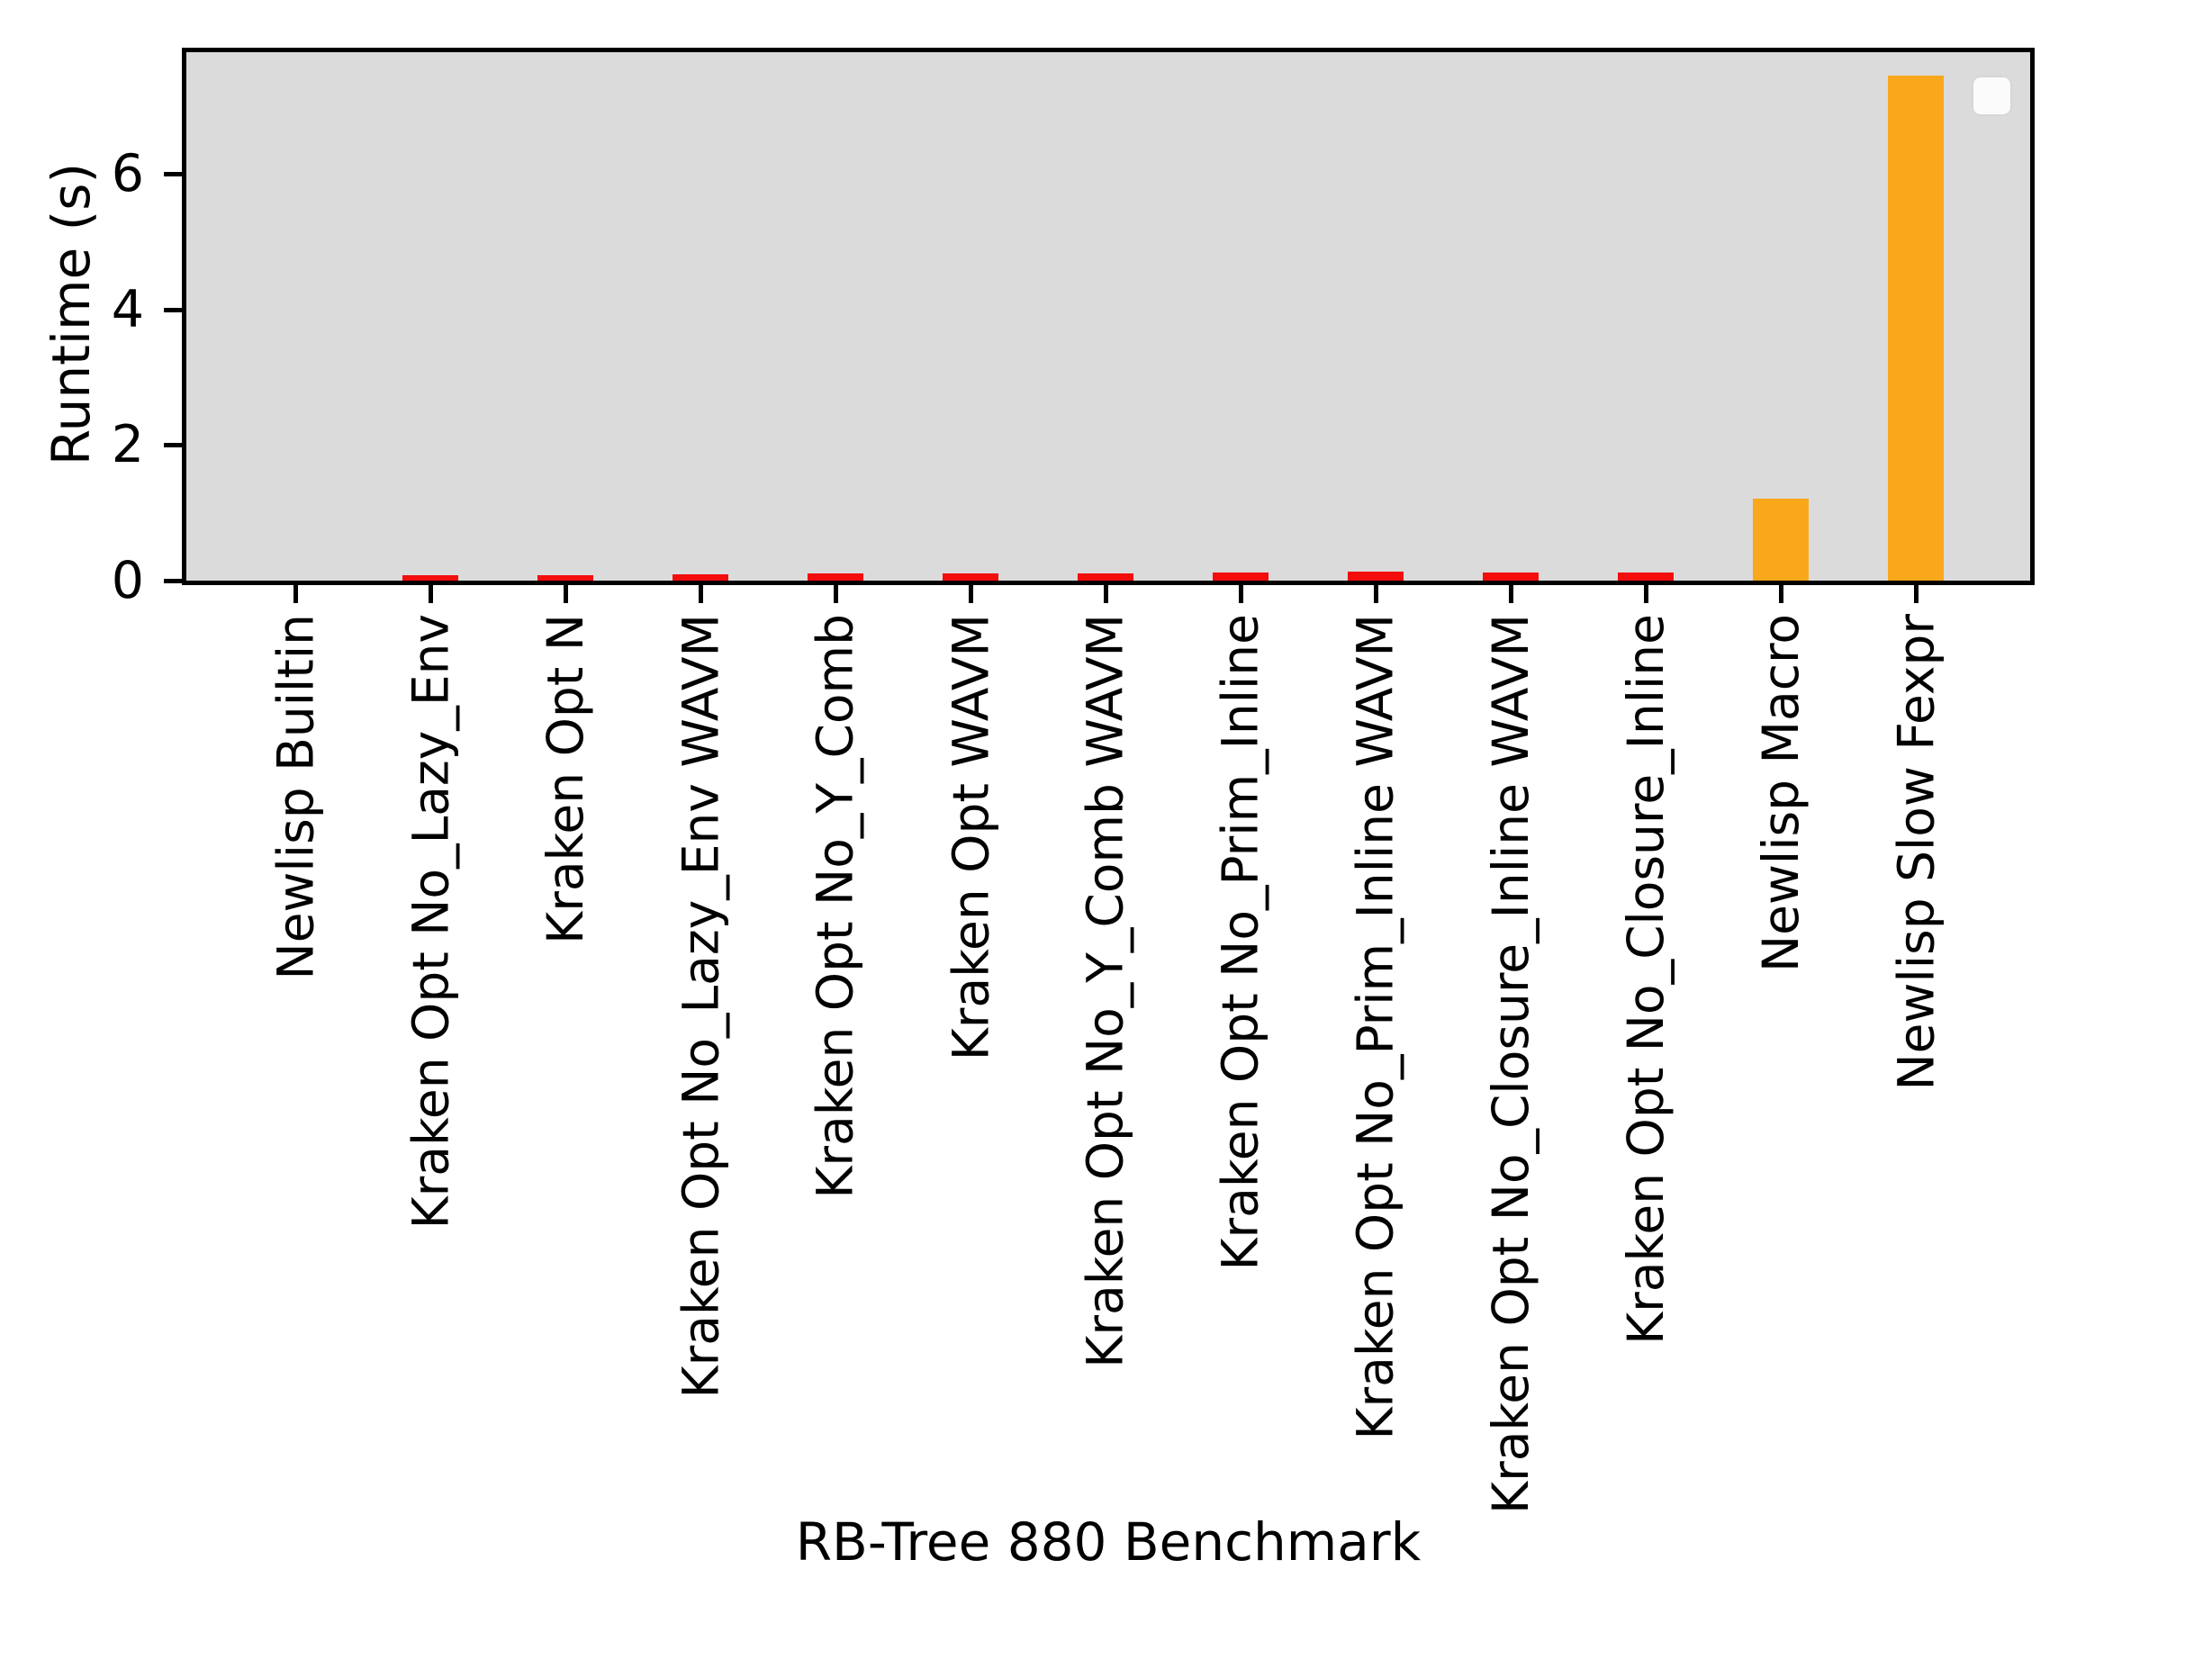 This screenshot has width=2212, height=1659. What do you see at coordinates (1240, 942) in the screenshot?
I see `x-tick-label: Kraken Opt No_Prim_Inline` at bounding box center [1240, 942].